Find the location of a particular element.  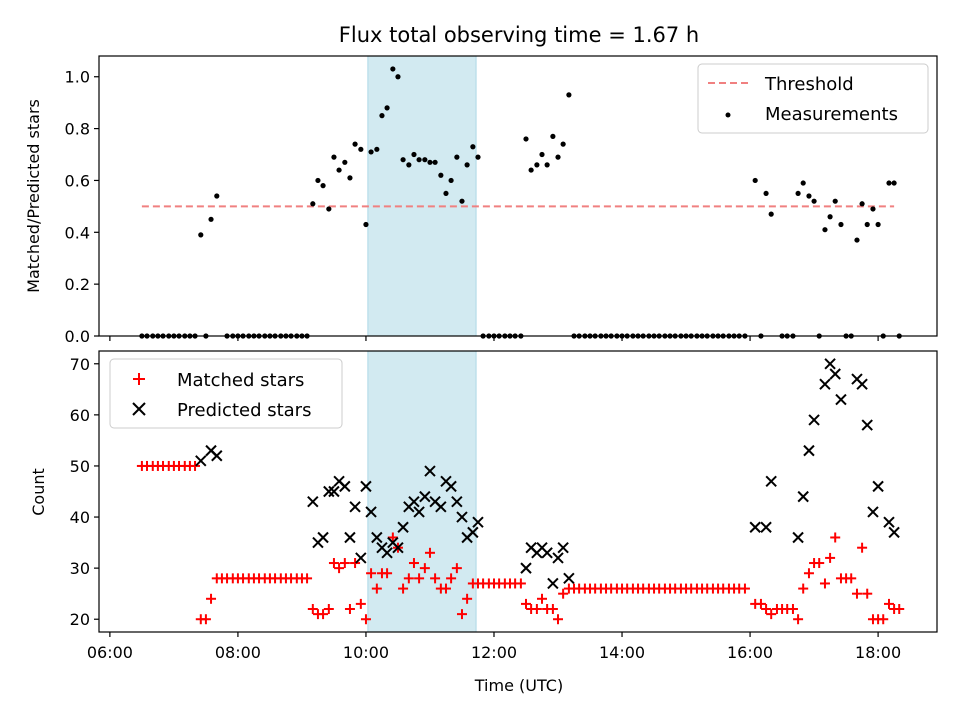

top-y-tick-label: 0.8 is located at coordinates (77, 129).